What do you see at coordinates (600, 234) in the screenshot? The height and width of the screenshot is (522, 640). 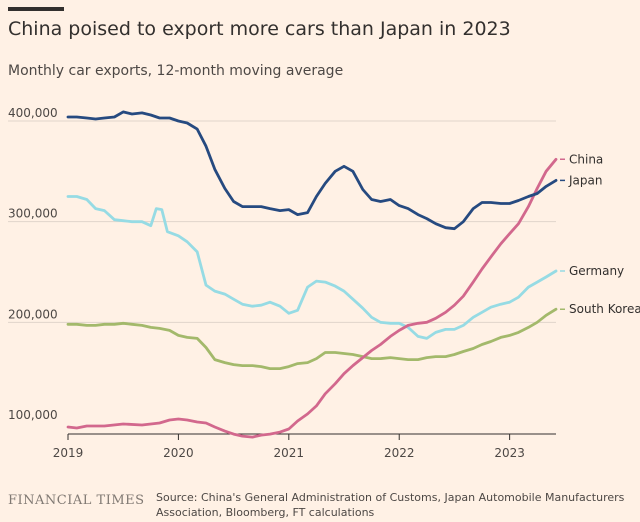 I see `series-labels: China Japan Germany South Korea` at bounding box center [600, 234].